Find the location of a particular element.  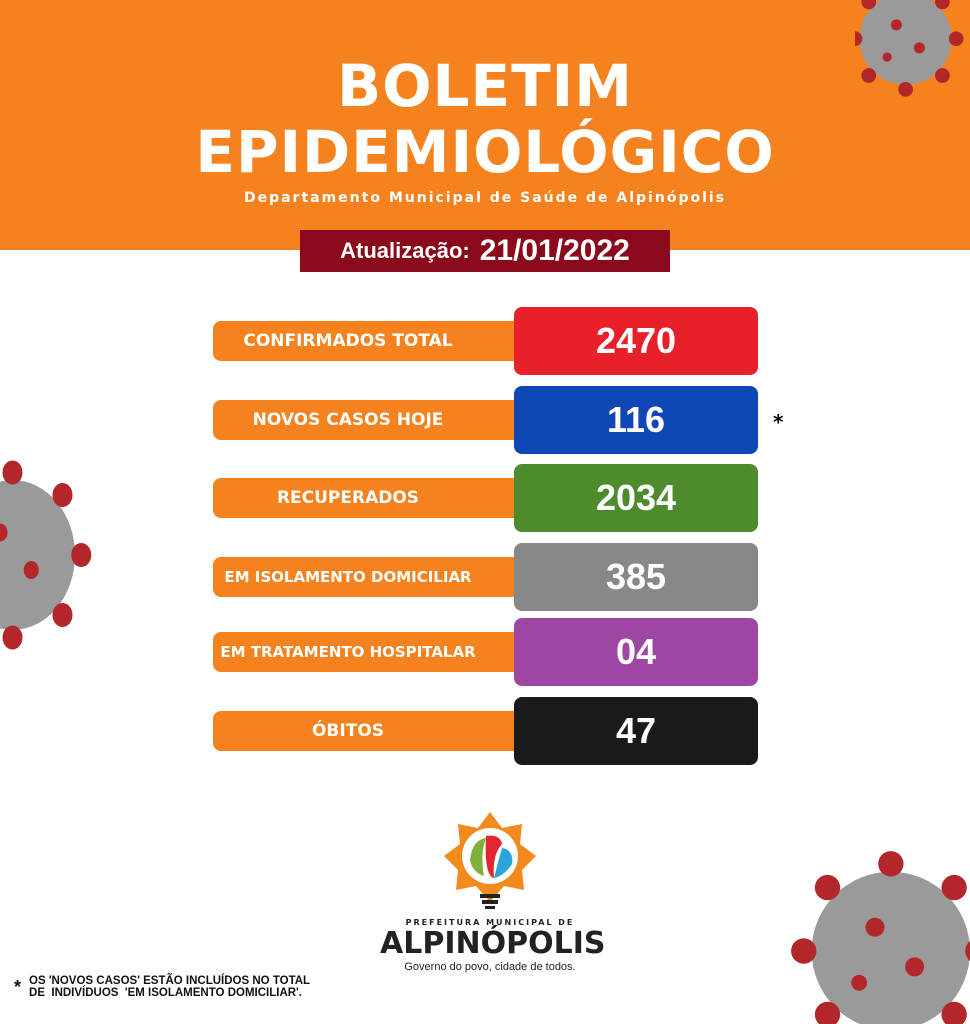

stat-value: 04 is located at coordinates (636, 652).